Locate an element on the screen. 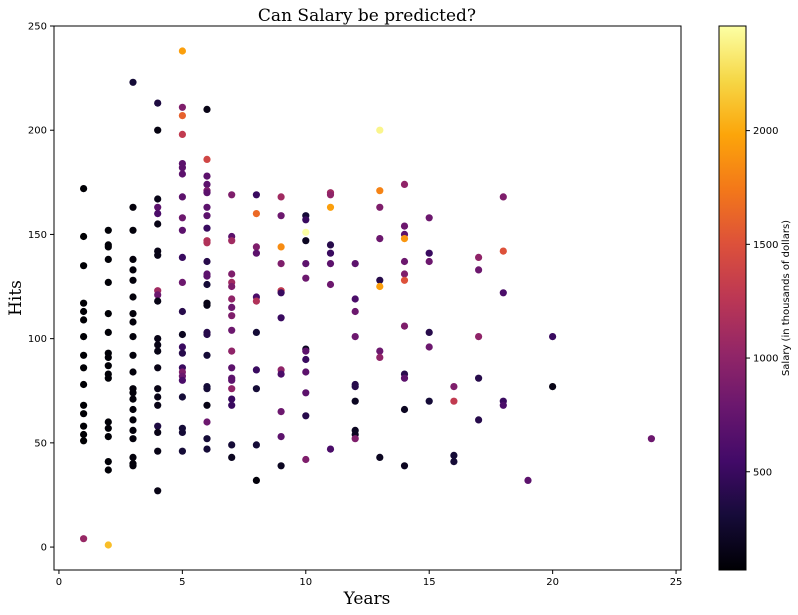  colorbar-tick-label: 1000 is located at coordinates (765, 359).